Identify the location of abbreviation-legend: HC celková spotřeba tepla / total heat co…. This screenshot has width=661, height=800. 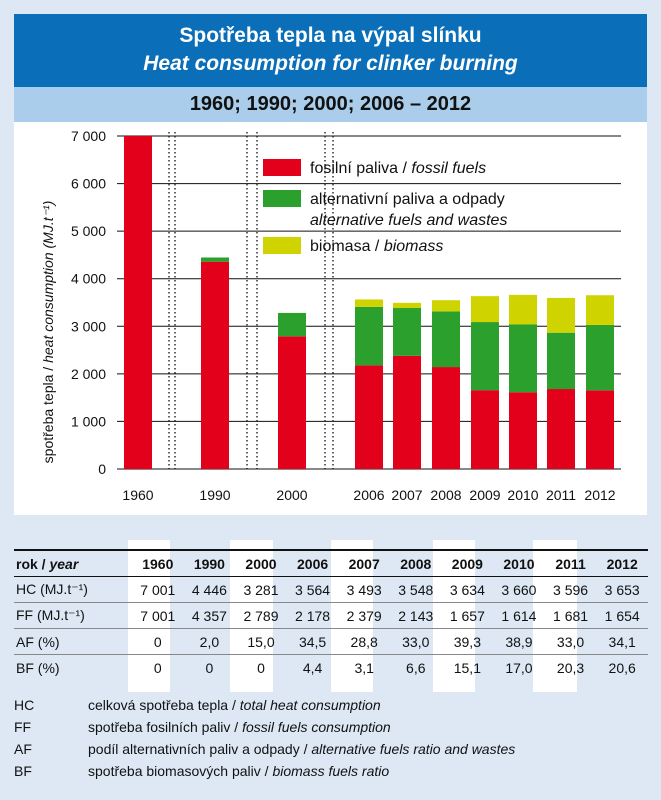
(324, 741).